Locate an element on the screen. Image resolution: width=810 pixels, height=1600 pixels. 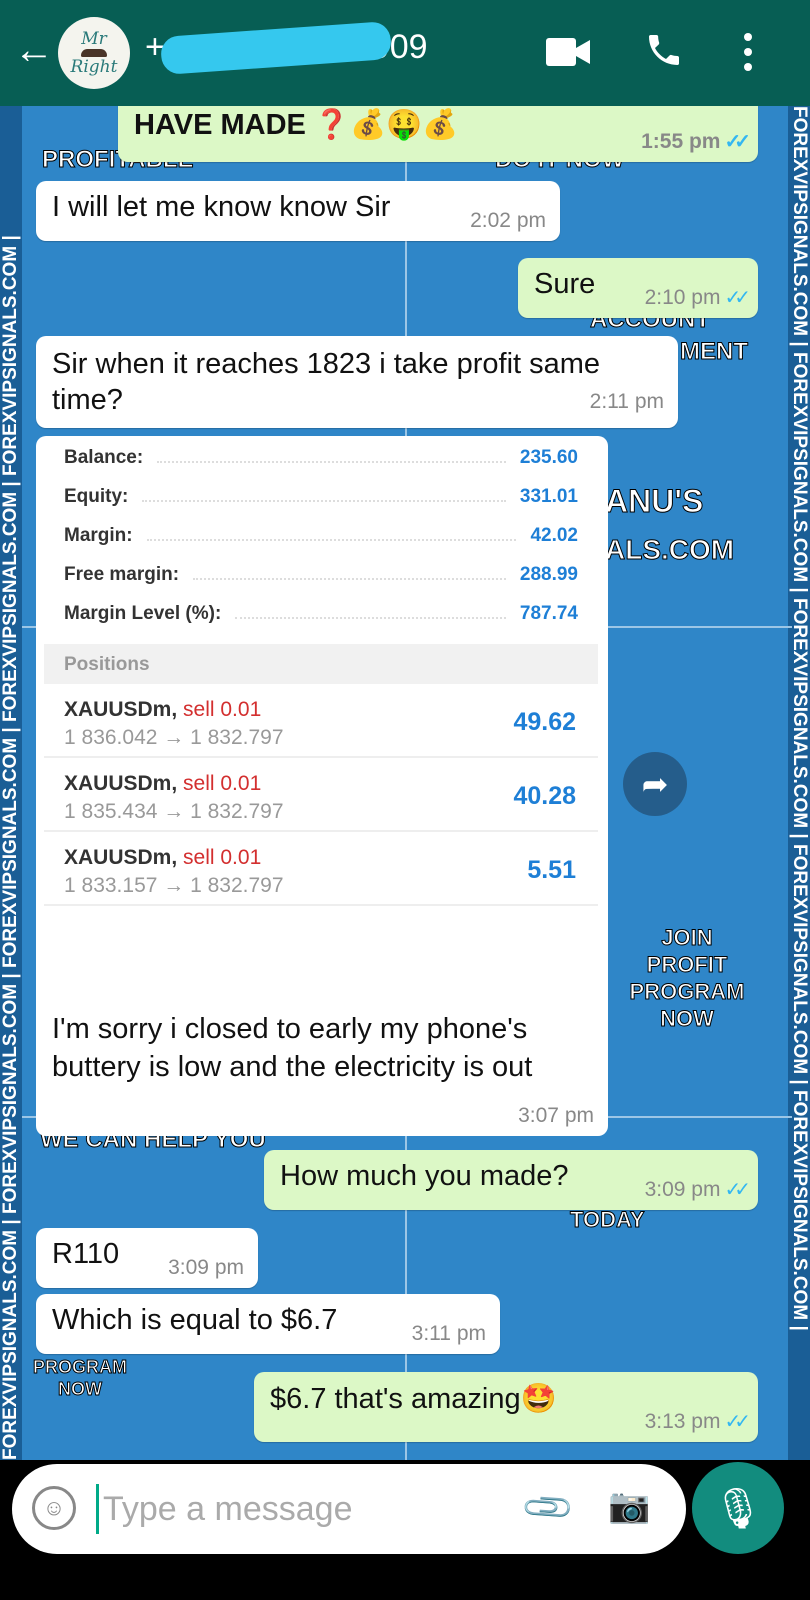
contact-name: + 909 is located at coordinates (286, 47).